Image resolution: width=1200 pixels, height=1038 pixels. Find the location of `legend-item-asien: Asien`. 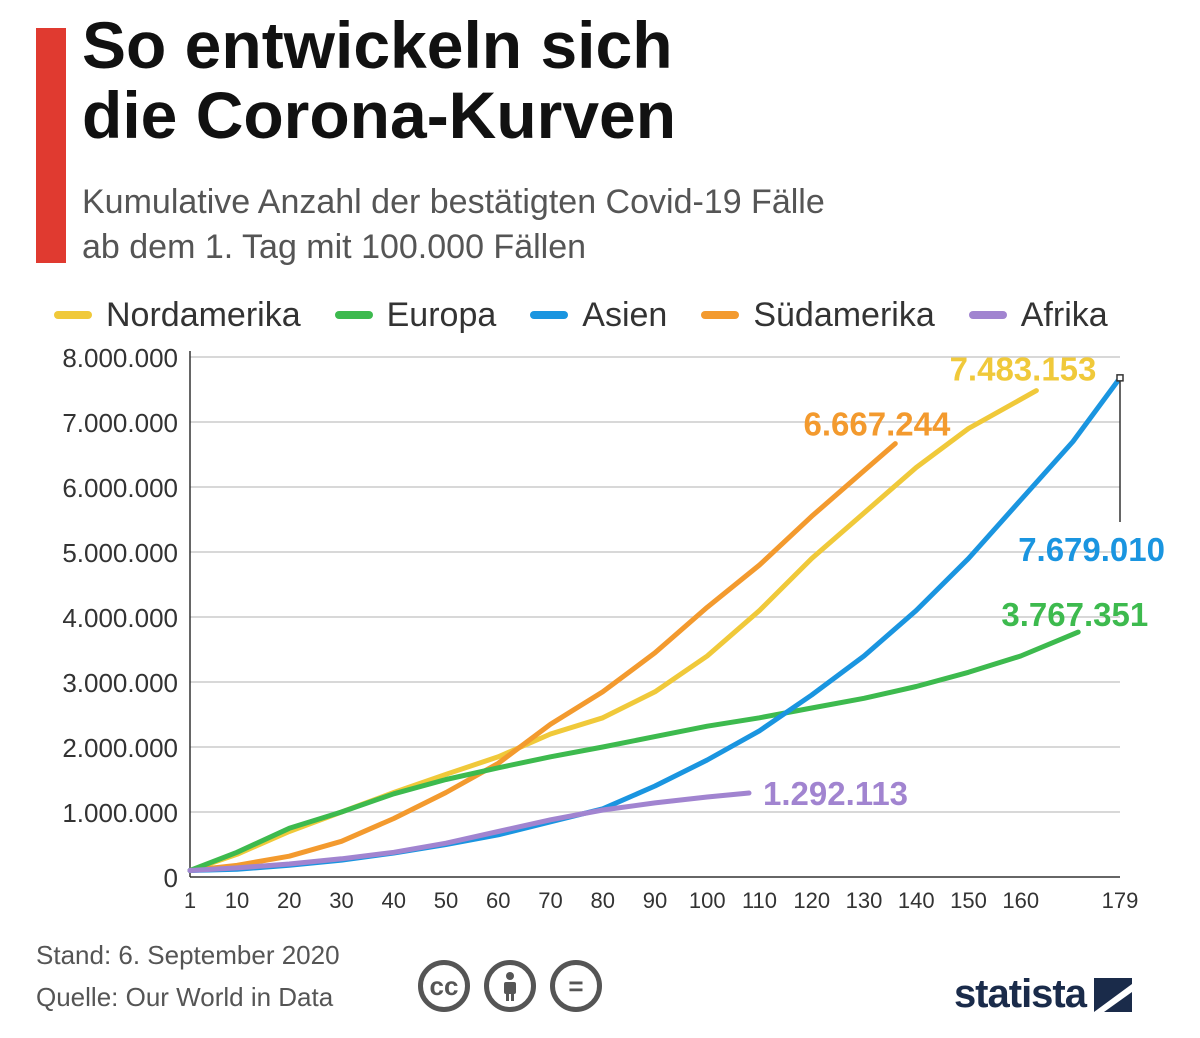

legend-item-asien: Asien is located at coordinates (598, 315).